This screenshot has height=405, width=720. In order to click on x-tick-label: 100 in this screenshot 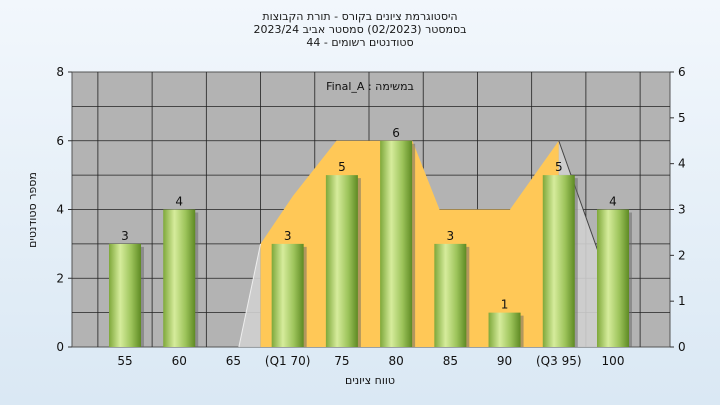, I will do `click(613, 361)`.